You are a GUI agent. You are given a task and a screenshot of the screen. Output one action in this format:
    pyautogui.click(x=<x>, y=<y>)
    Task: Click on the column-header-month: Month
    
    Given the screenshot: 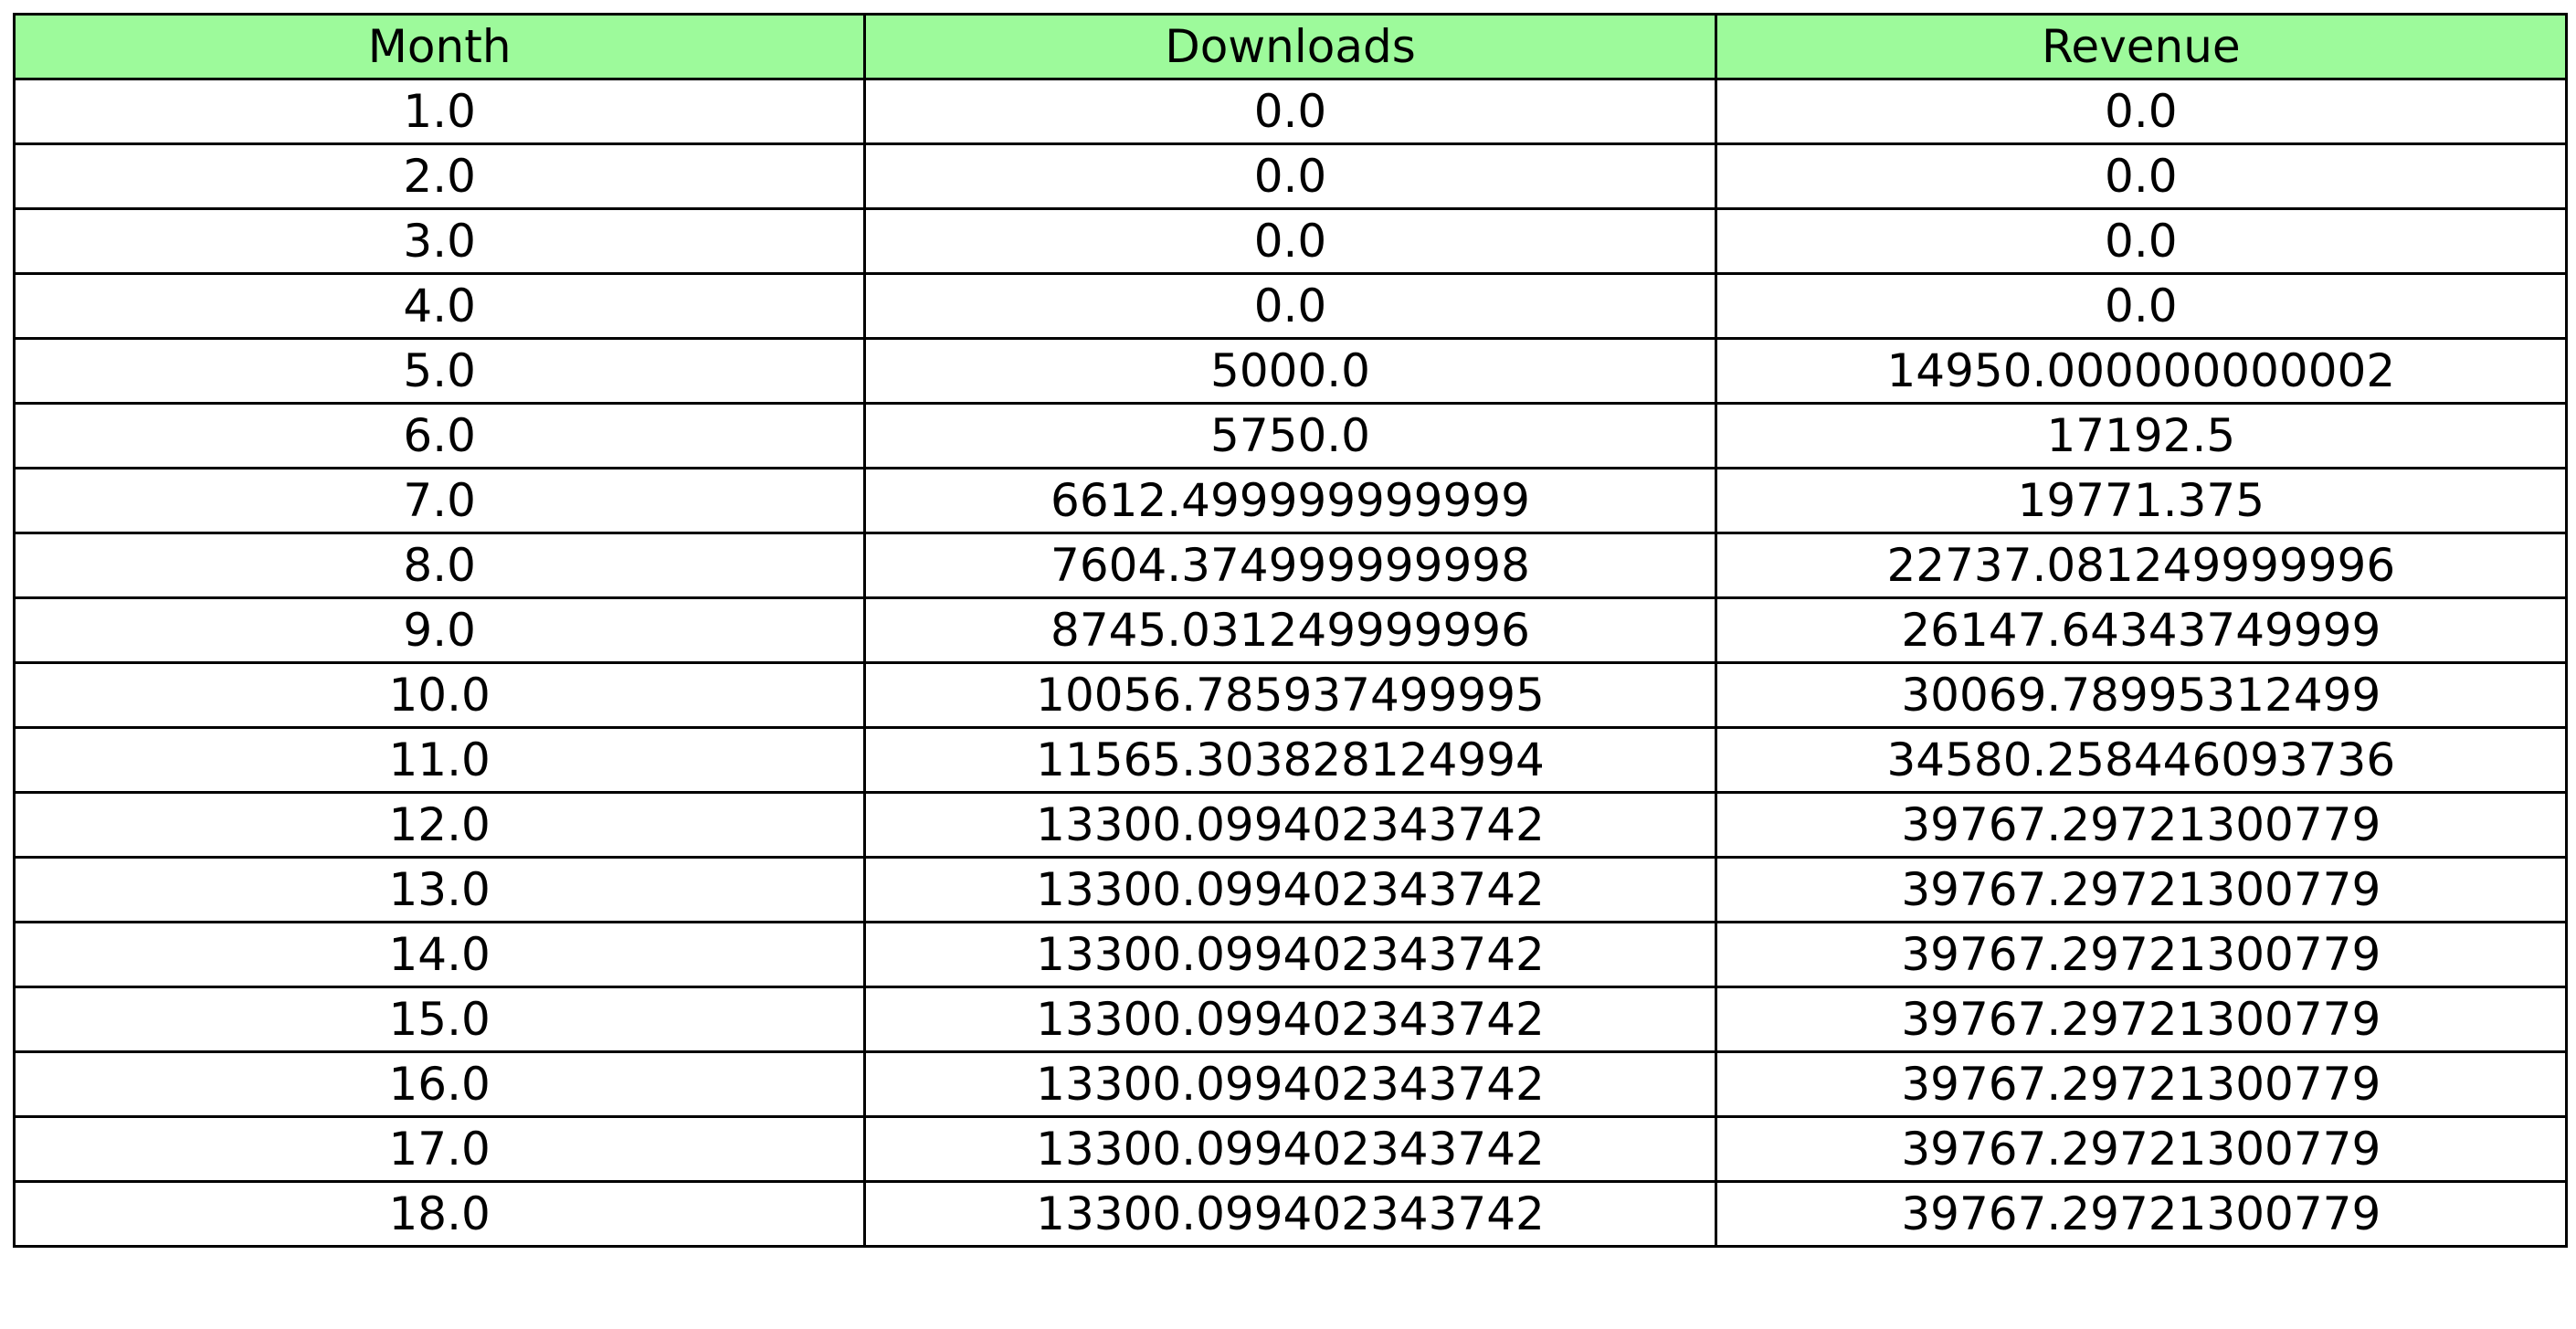 What is the action you would take?
    pyautogui.click(x=439, y=46)
    